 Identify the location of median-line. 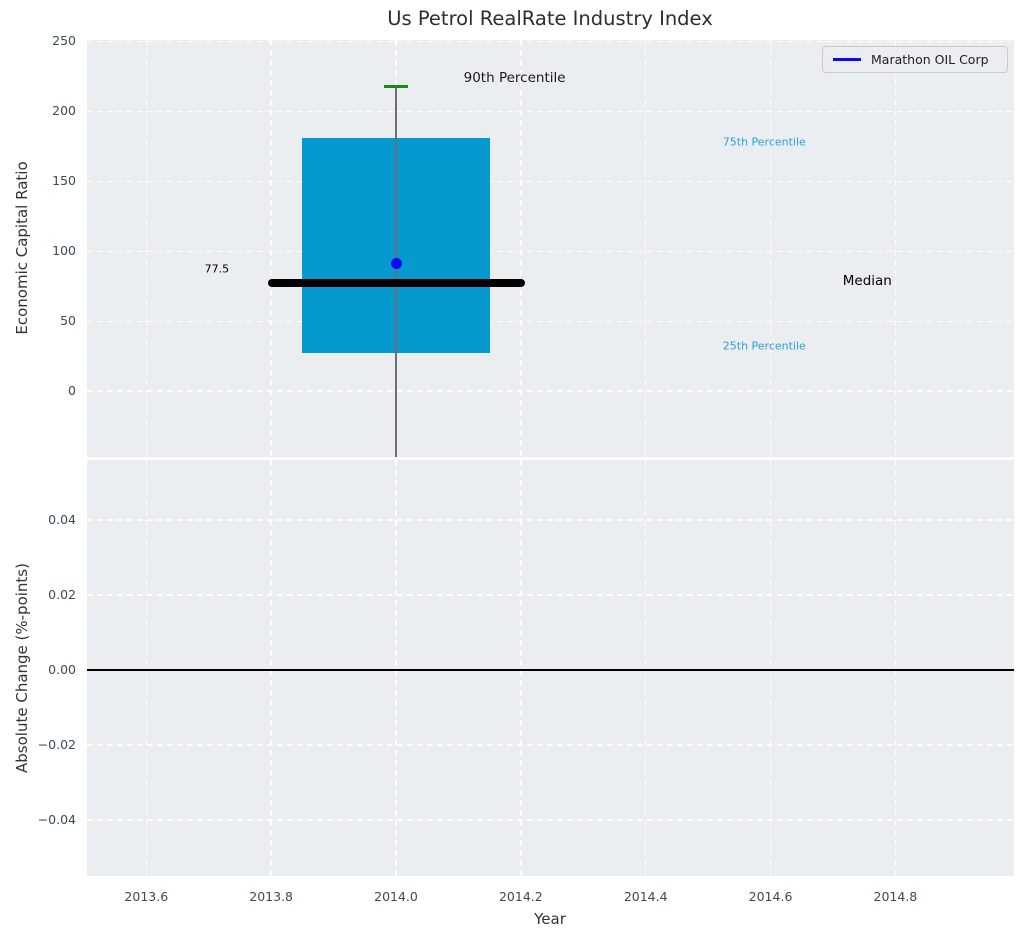
(397, 282).